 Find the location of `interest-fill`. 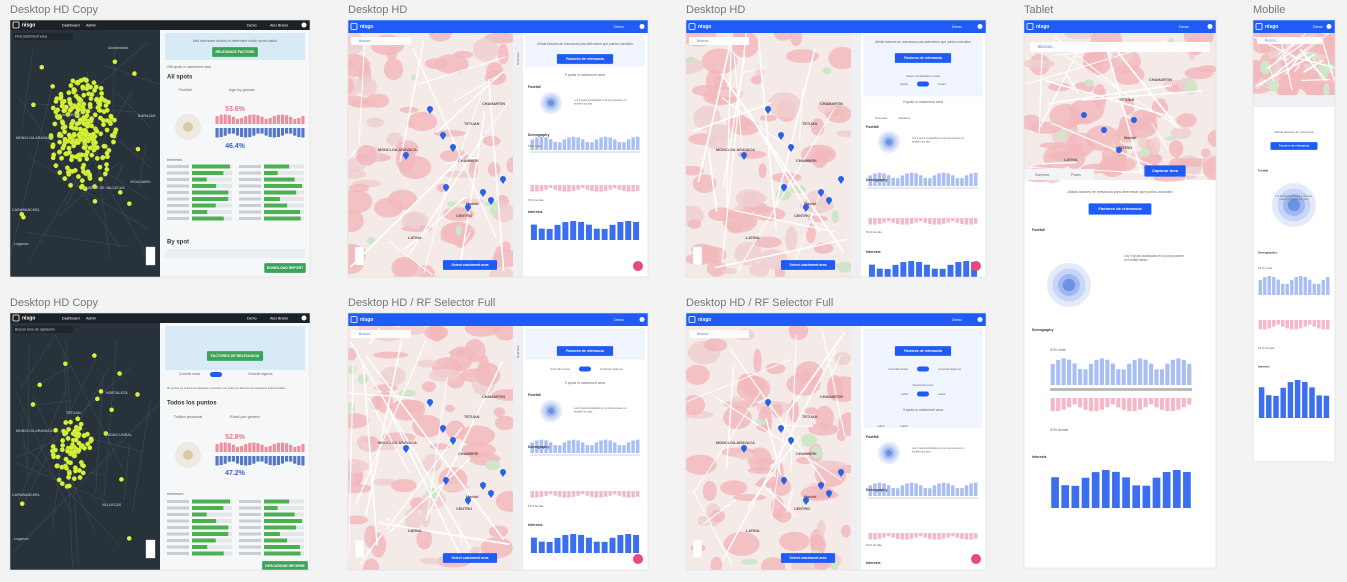

interest-fill is located at coordinates (211, 166).